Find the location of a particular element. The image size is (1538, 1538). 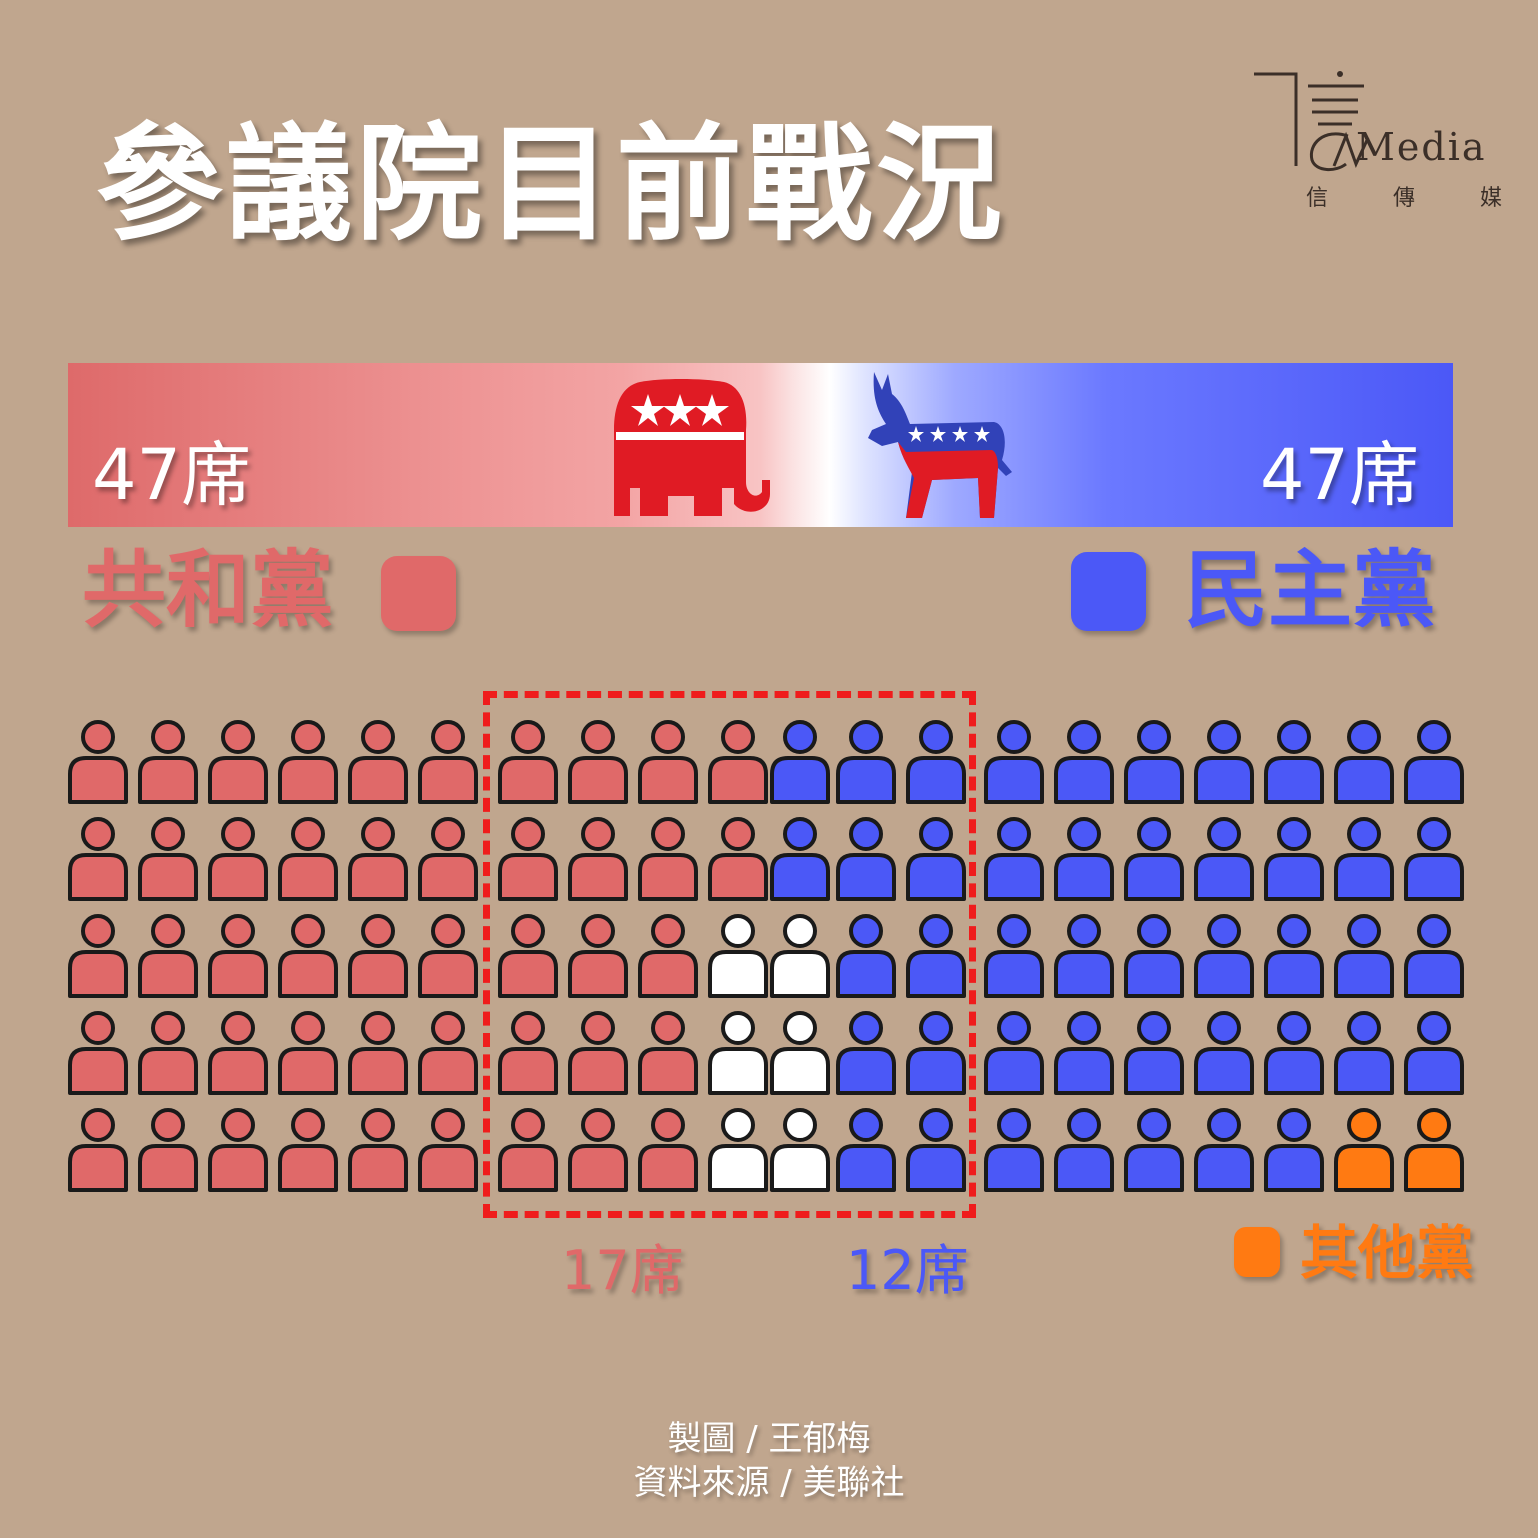

highlight-republican-count: 17席 is located at coordinates (622, 1270).